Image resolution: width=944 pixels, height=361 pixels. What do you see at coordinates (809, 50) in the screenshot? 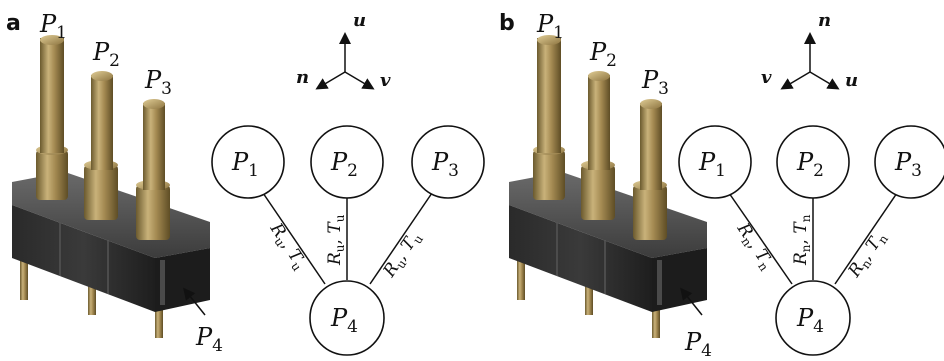
I see `panel-b-axes: n v u` at bounding box center [809, 50].